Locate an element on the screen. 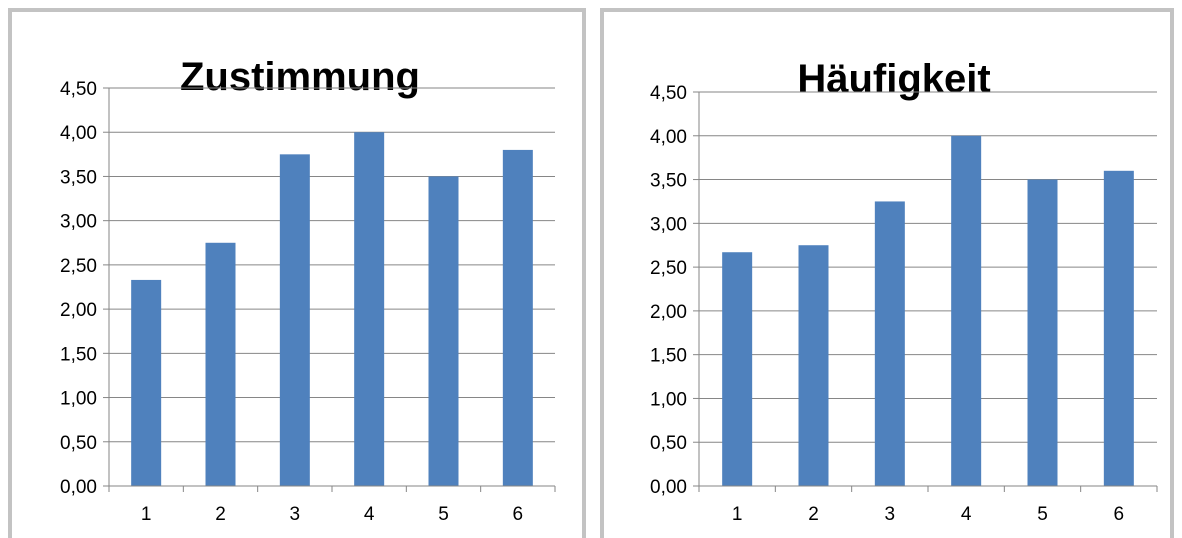  chart-title: Häufigkeit is located at coordinates (893, 79).